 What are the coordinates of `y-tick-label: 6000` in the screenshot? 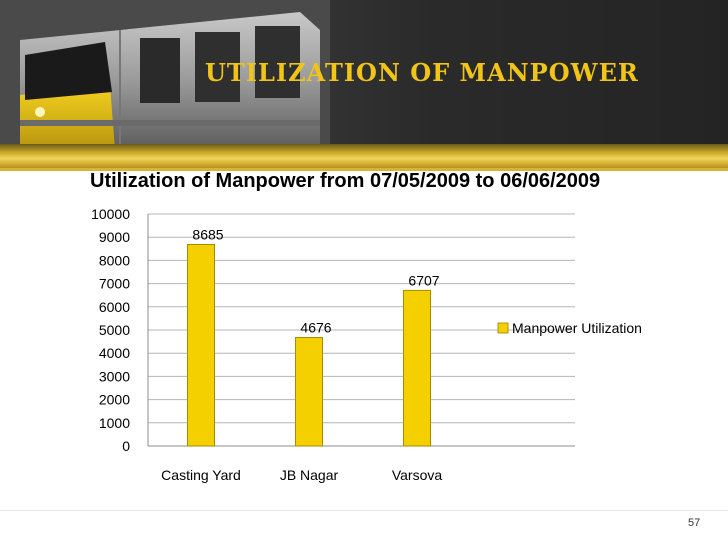 It's located at (114, 307).